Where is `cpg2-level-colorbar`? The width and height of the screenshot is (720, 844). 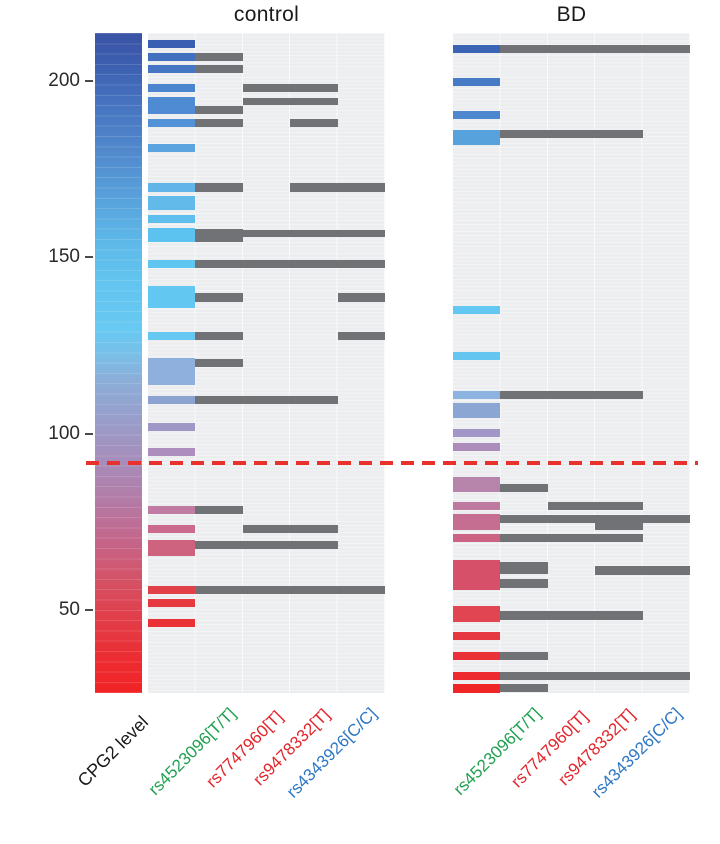
cpg2-level-colorbar is located at coordinates (118, 363).